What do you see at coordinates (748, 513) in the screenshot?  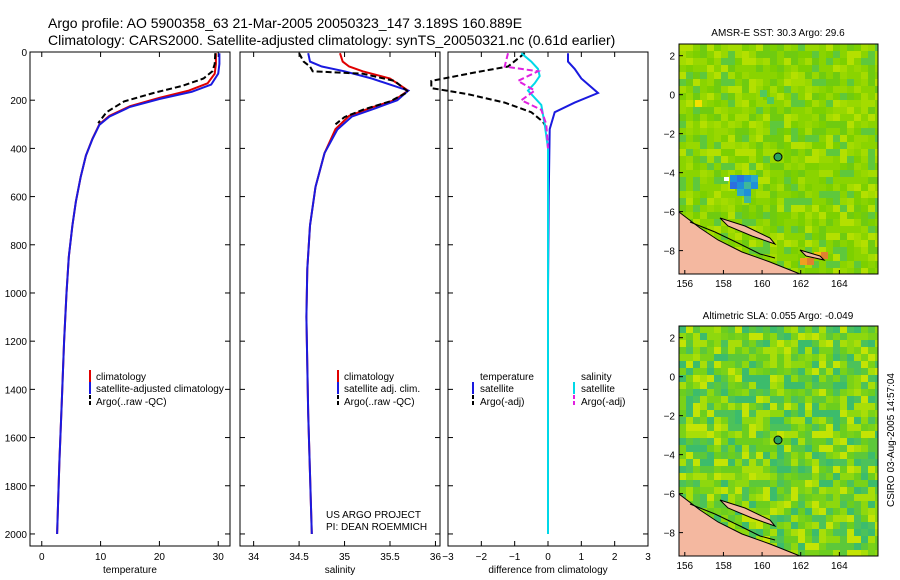 I see `island` at bounding box center [748, 513].